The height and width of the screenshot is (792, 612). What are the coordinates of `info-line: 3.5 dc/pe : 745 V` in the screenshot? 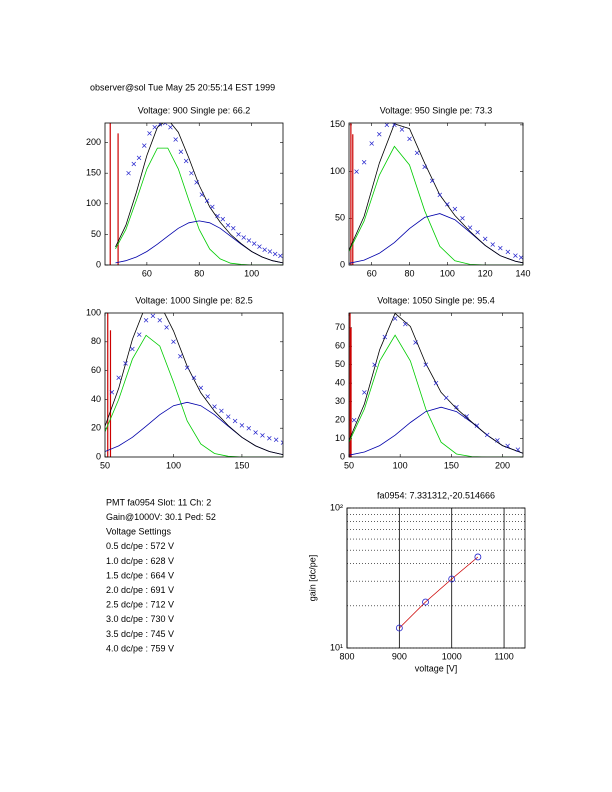 It's located at (140, 634).